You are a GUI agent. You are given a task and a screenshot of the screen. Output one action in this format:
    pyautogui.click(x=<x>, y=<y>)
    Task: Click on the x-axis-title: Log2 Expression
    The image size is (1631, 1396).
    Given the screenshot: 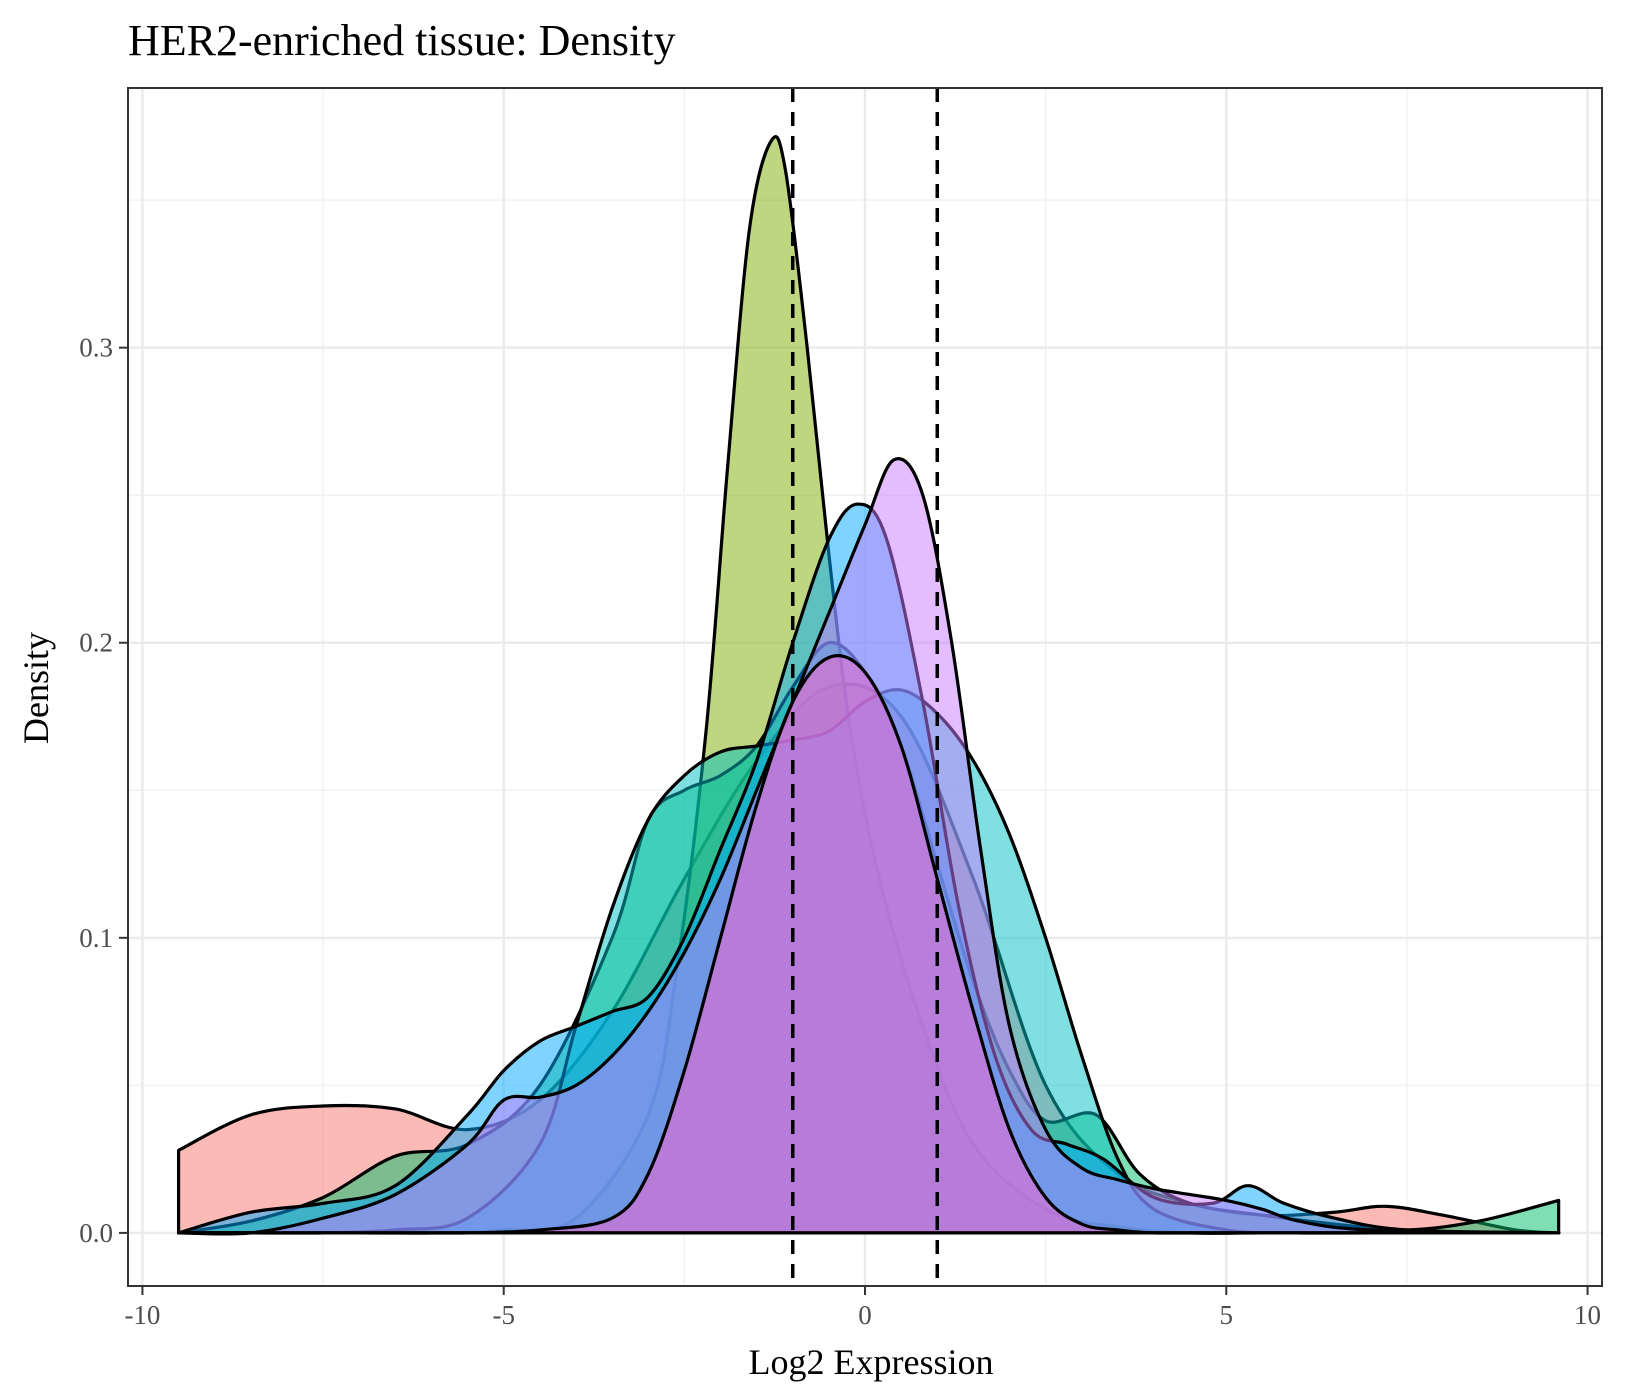 What is the action you would take?
    pyautogui.click(x=871, y=1362)
    